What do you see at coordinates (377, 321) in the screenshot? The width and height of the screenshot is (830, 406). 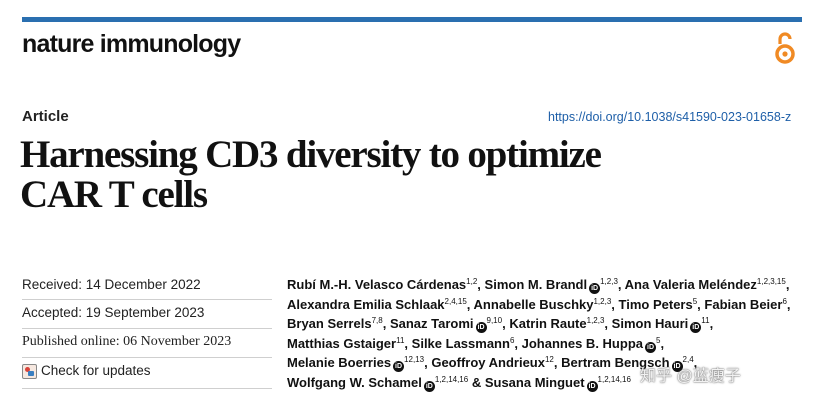 I see `affiliation-superscript: 7,8` at bounding box center [377, 321].